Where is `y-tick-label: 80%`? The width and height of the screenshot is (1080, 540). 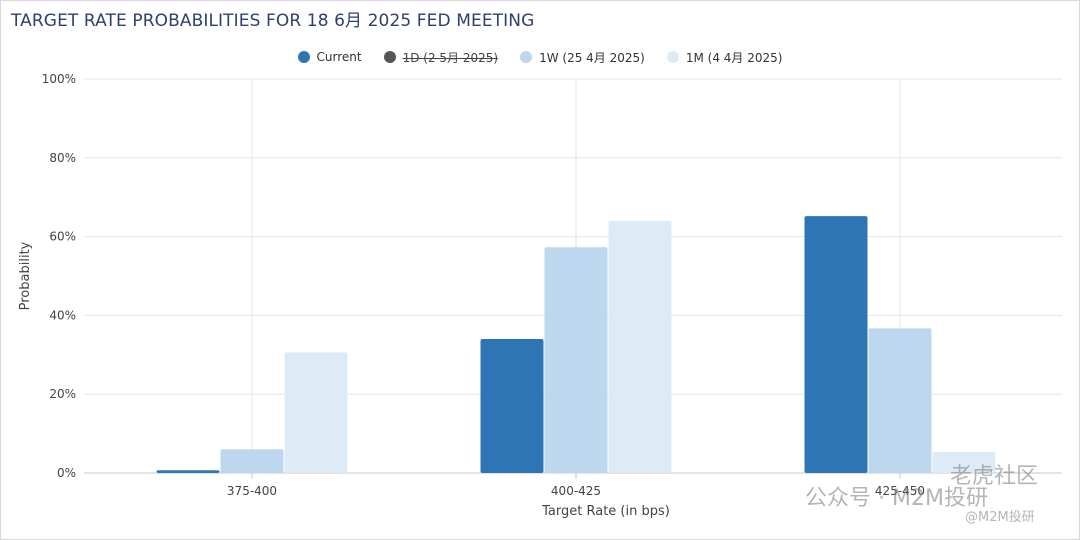
y-tick-label: 80% is located at coordinates (62, 158).